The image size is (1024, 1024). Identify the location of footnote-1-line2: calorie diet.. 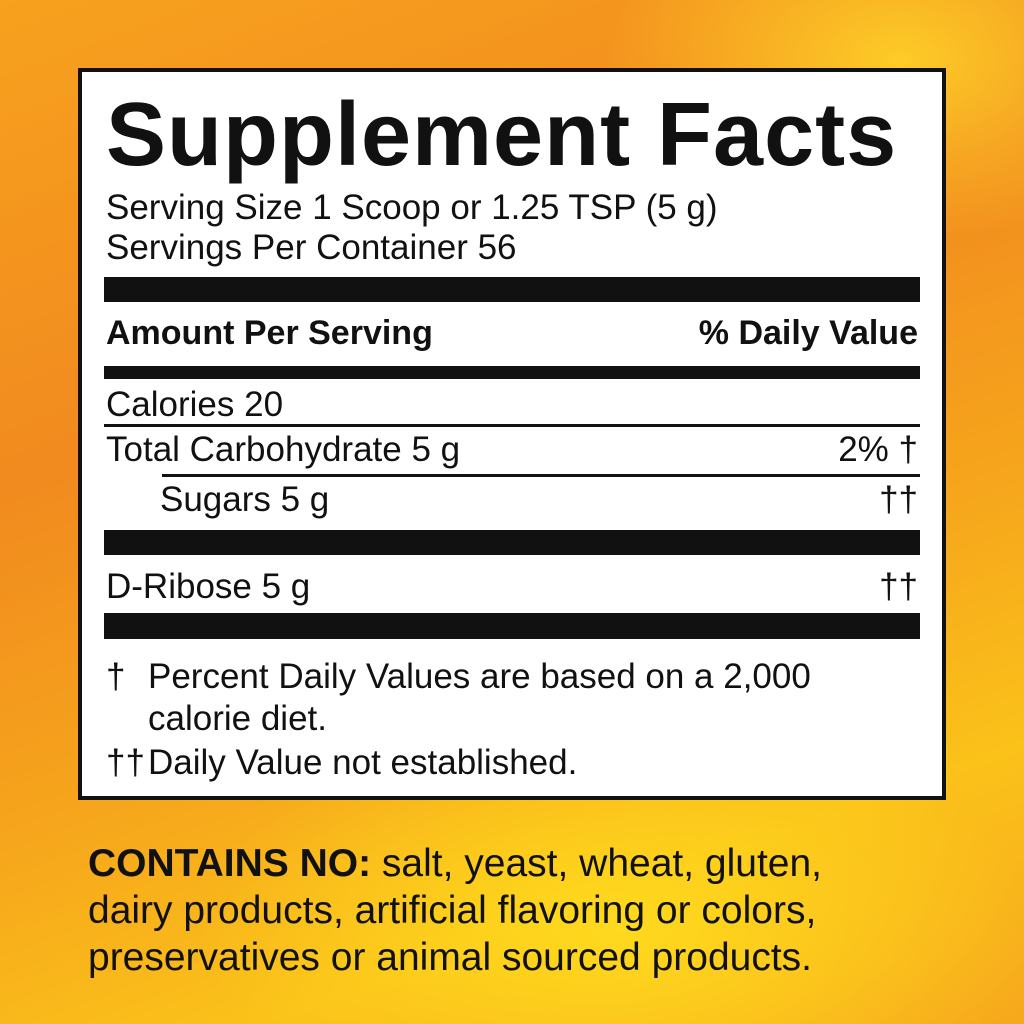
(237, 718).